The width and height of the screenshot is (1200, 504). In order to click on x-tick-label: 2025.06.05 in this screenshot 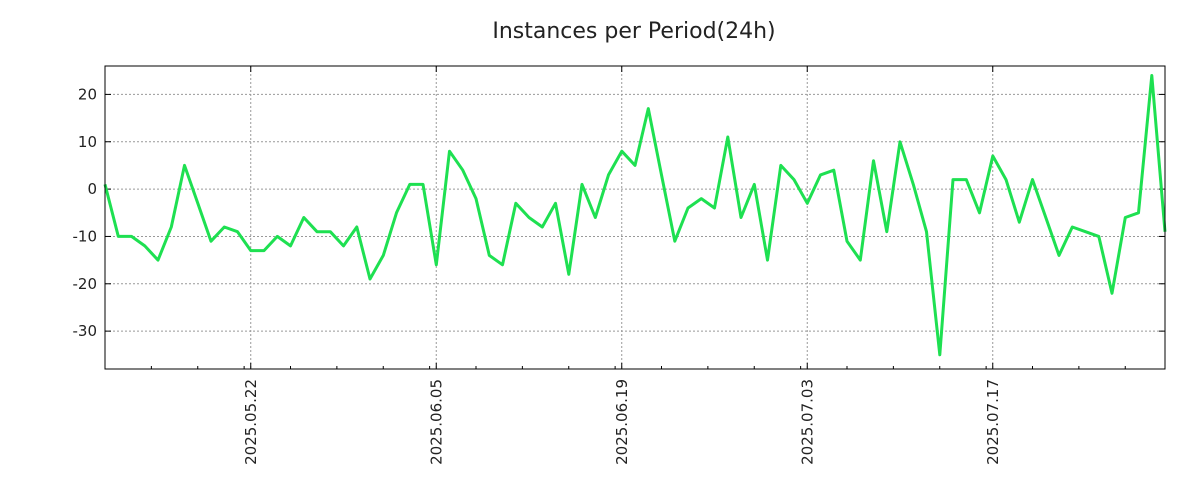, I will do `click(436, 422)`.